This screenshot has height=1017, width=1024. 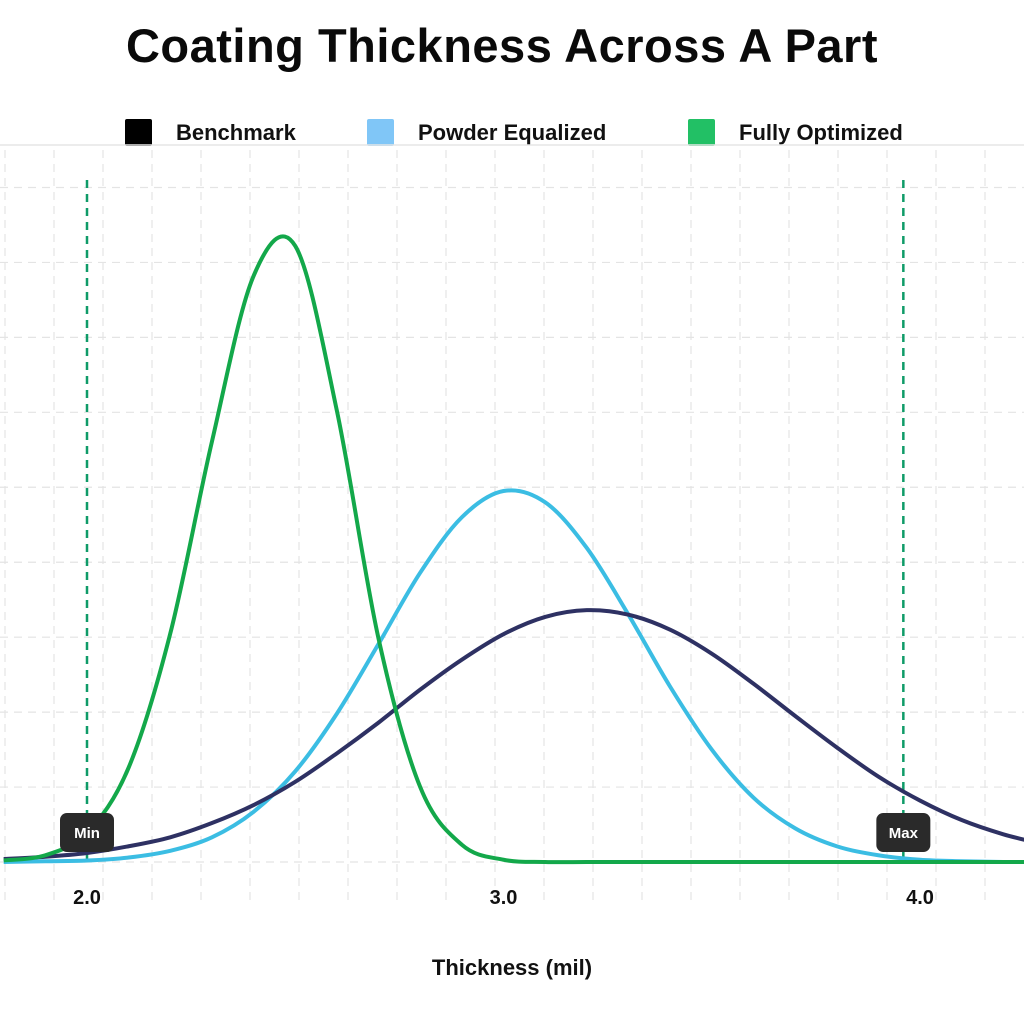 What do you see at coordinates (87, 898) in the screenshot?
I see `x-tick-label: 2.0` at bounding box center [87, 898].